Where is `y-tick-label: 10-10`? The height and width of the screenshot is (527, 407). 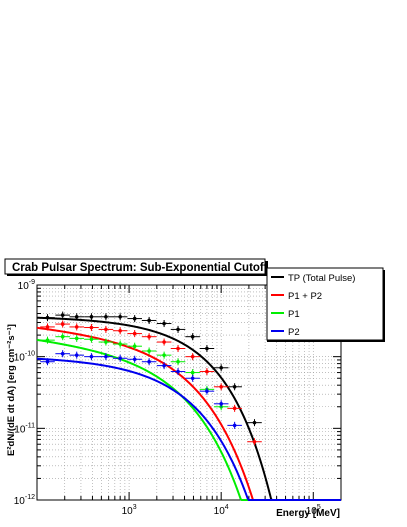
y-tick-label: 10-10 is located at coordinates (24, 357).